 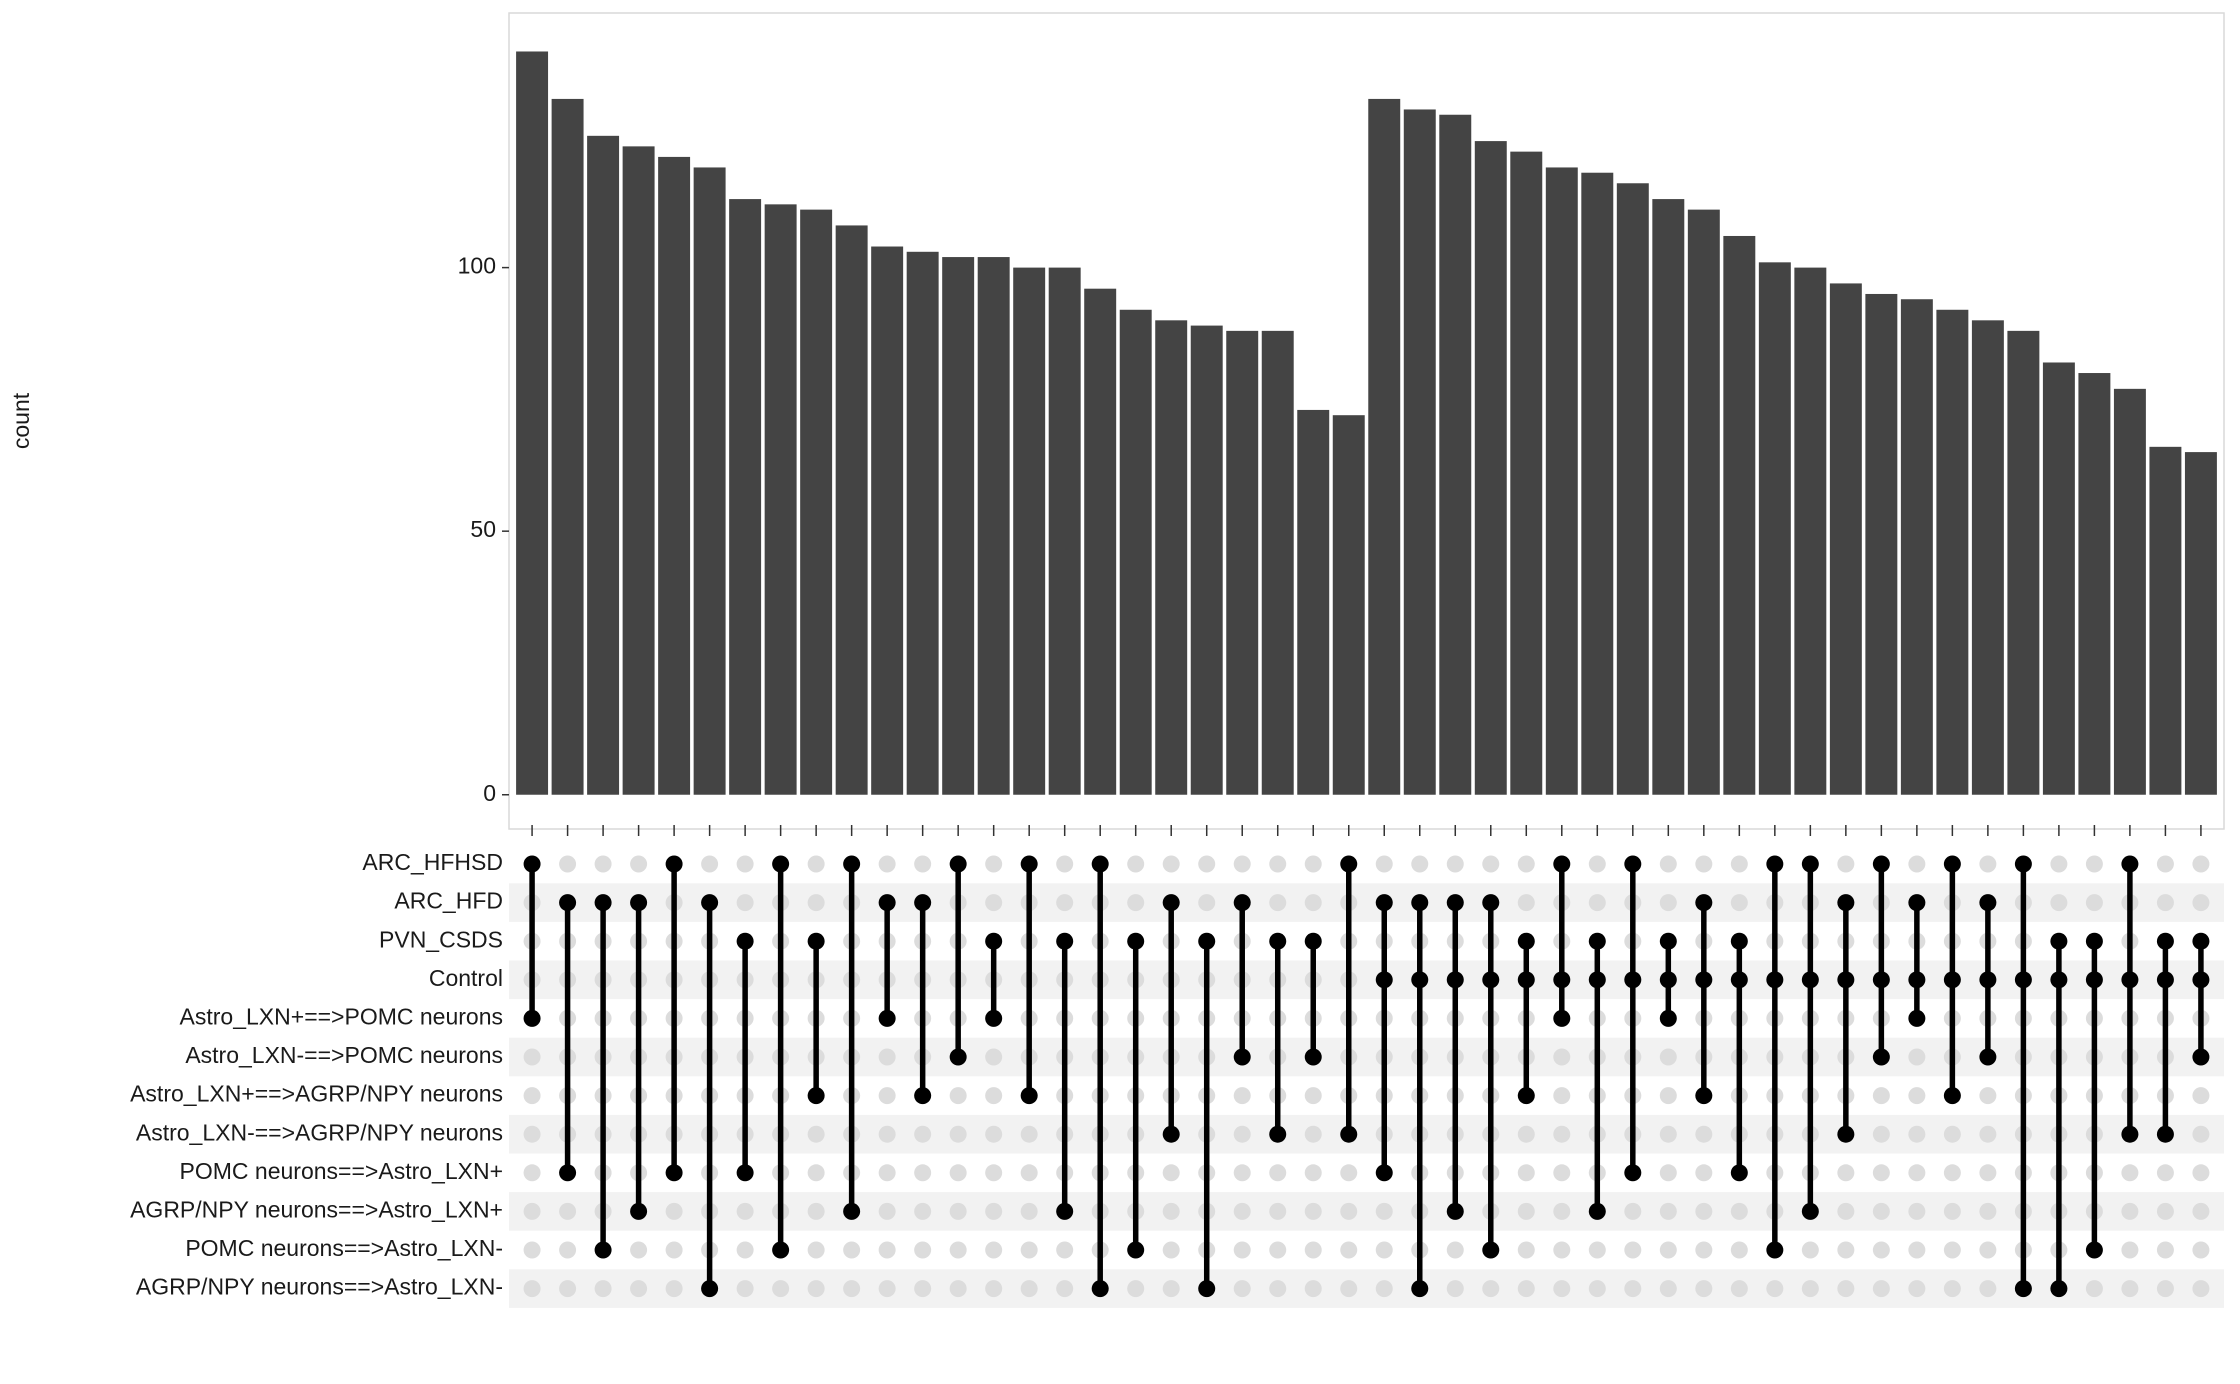 What do you see at coordinates (466, 978) in the screenshot?
I see `set-label: Control` at bounding box center [466, 978].